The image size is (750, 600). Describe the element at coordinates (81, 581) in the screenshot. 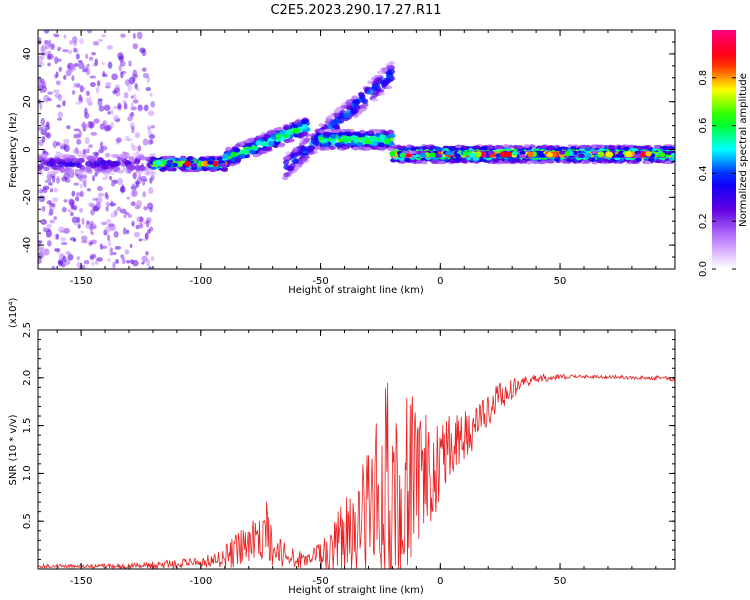

I see `snr-x-tick-label: -150` at that location.